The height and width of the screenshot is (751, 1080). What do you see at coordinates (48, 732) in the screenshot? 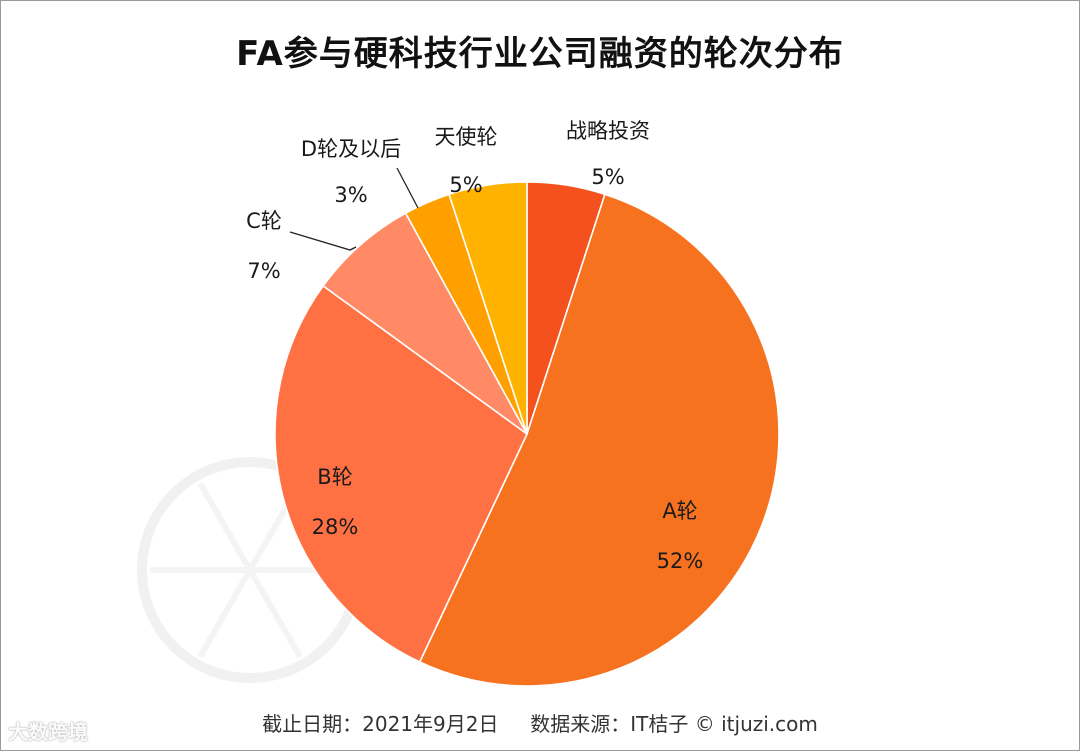
I see `watermark-badge: 大数跨境` at bounding box center [48, 732].